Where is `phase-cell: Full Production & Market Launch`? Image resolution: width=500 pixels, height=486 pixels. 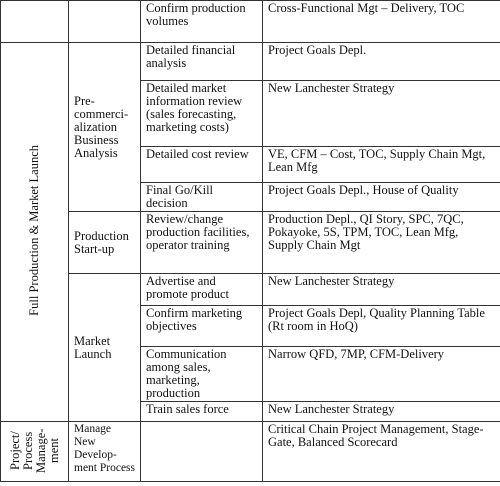
phase-cell: Full Production & Market Launch is located at coordinates (35, 232).